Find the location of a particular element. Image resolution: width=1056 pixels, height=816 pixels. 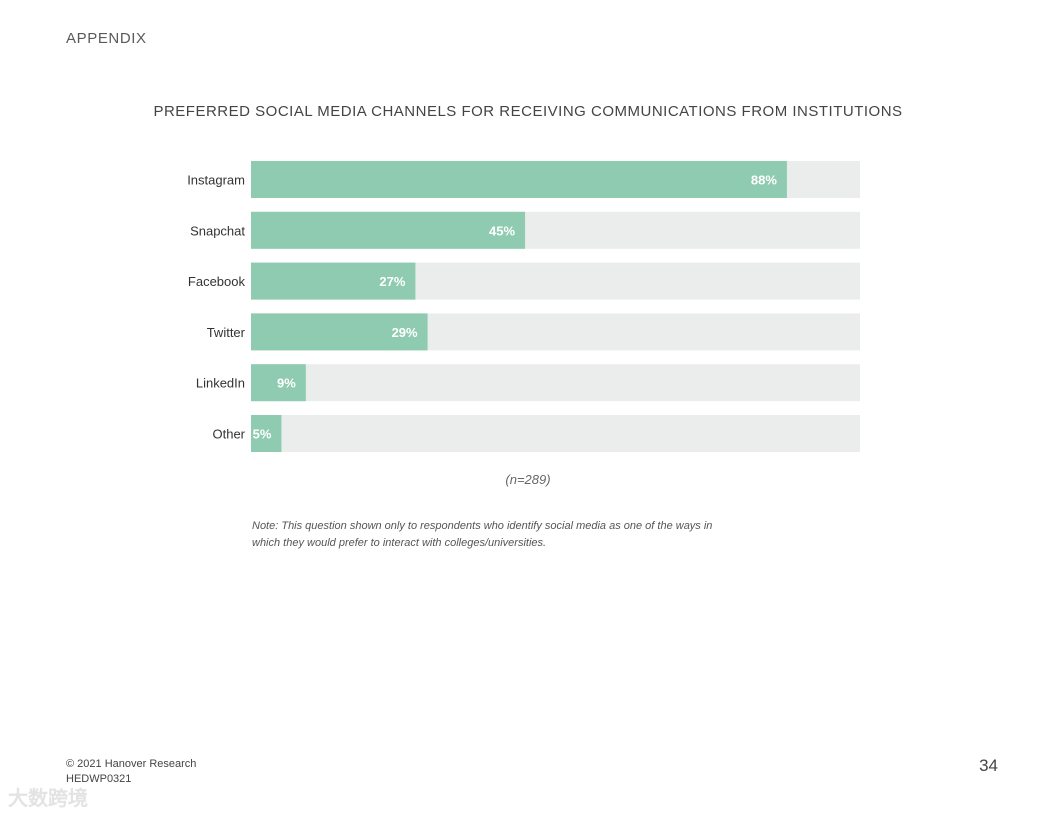

bar-snapchat is located at coordinates (388, 230).